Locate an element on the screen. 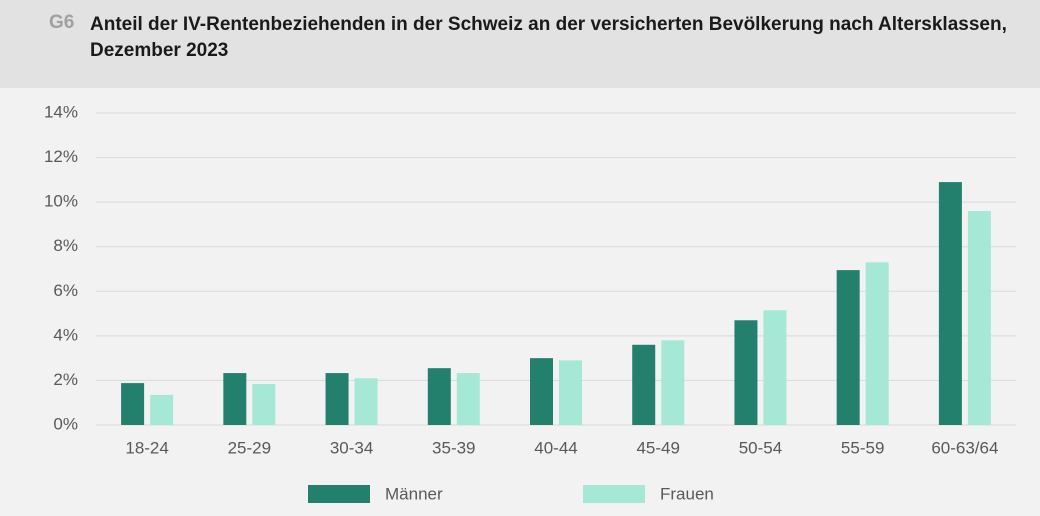  x-tick-label: 60-63/64 is located at coordinates (964, 447).